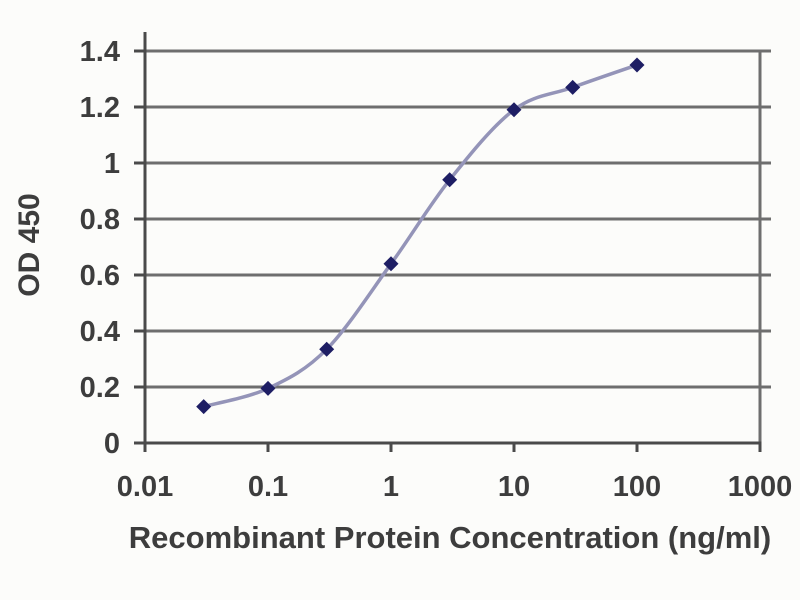 This screenshot has width=800, height=600. I want to click on y-tick-label: 0.2, so click(100, 388).